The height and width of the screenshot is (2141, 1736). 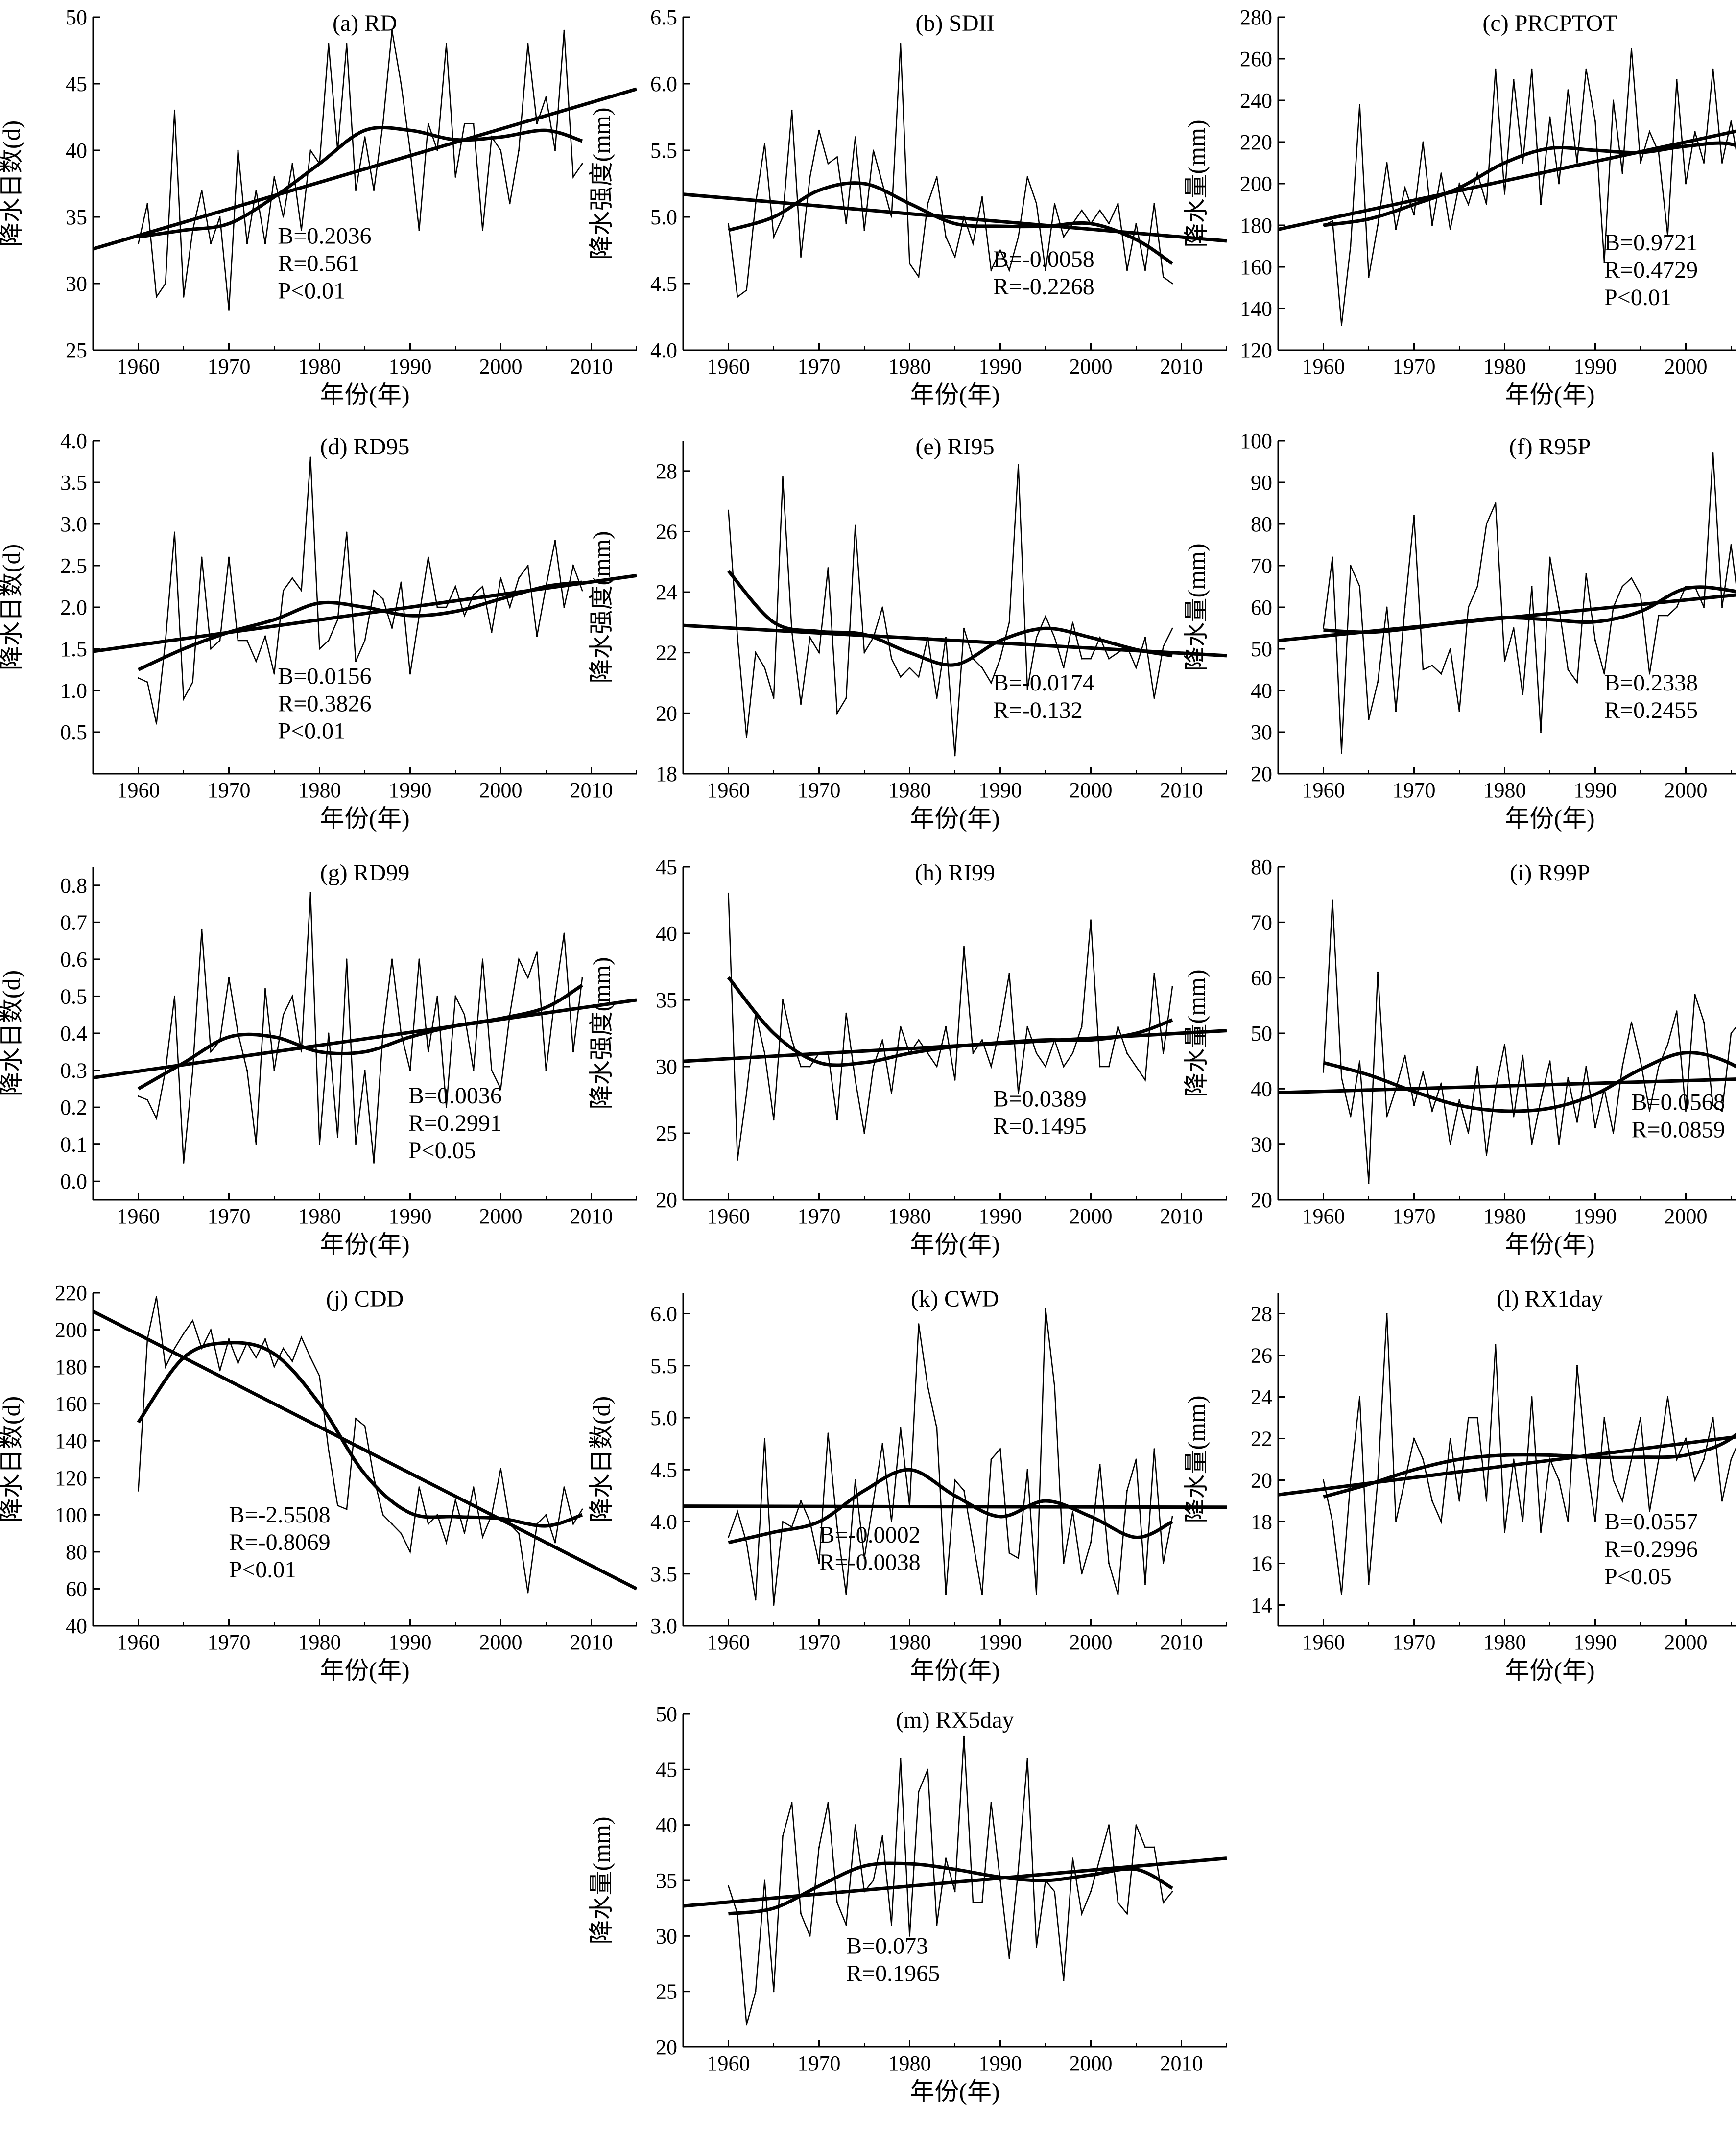 What do you see at coordinates (1256, 184) in the screenshot?
I see `y-tick-label: 200` at bounding box center [1256, 184].